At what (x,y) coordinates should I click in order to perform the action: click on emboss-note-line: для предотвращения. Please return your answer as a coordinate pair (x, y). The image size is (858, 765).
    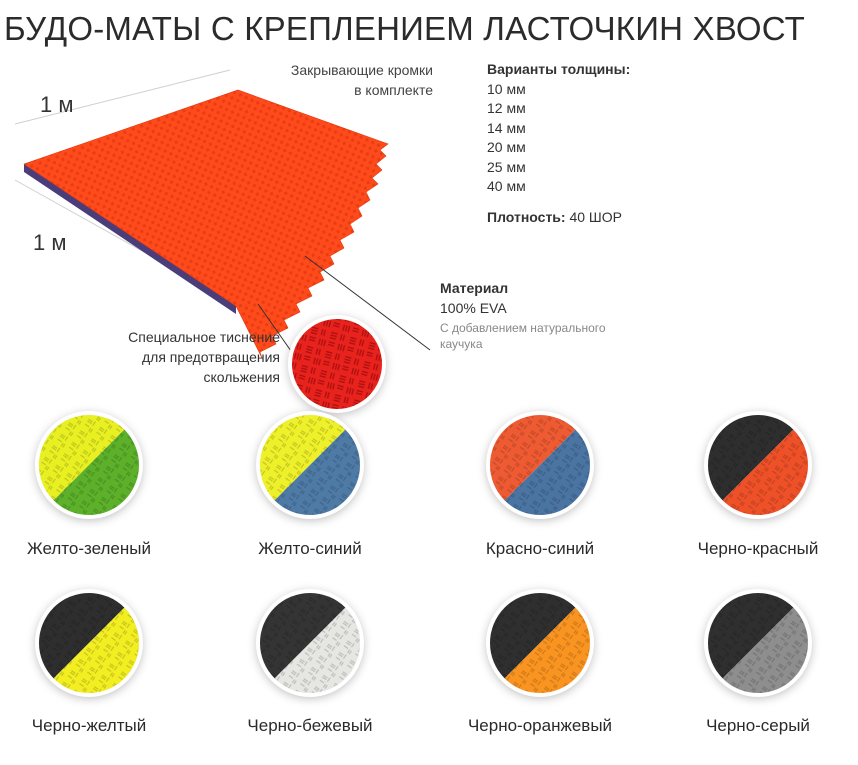
    Looking at the image, I should click on (210, 357).